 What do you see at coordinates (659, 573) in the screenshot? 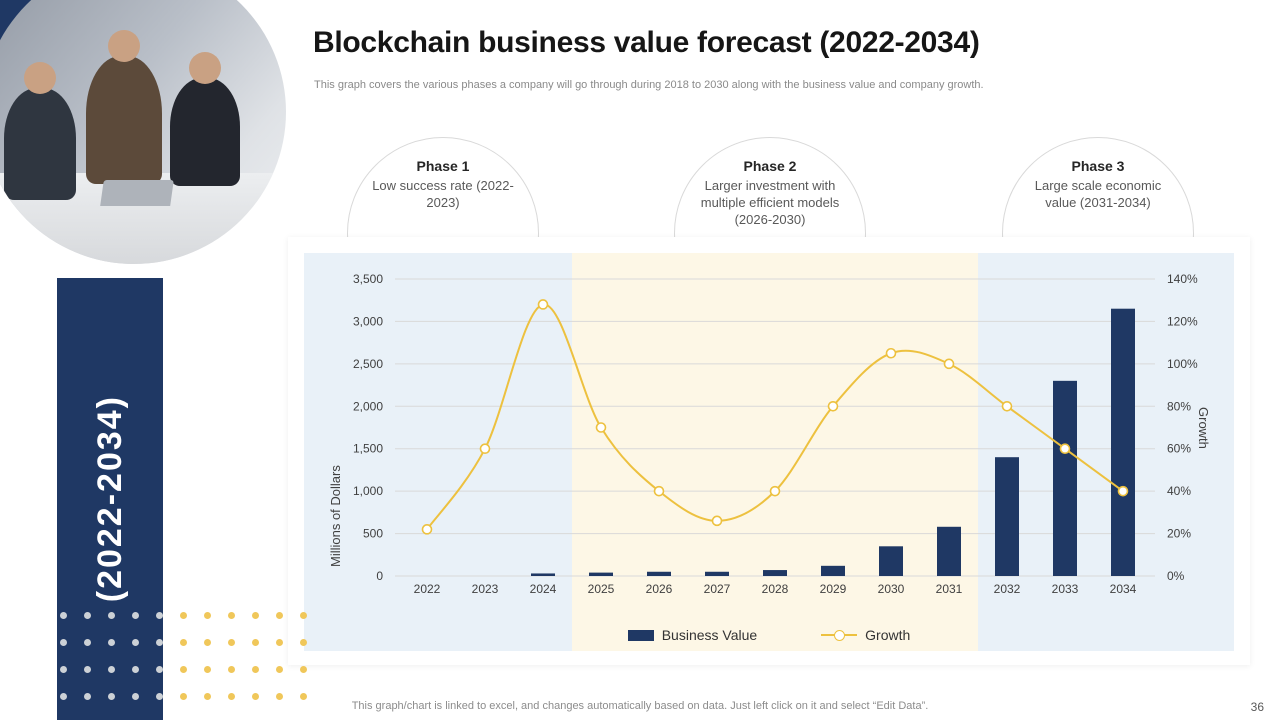
I see `bar-2026` at bounding box center [659, 573].